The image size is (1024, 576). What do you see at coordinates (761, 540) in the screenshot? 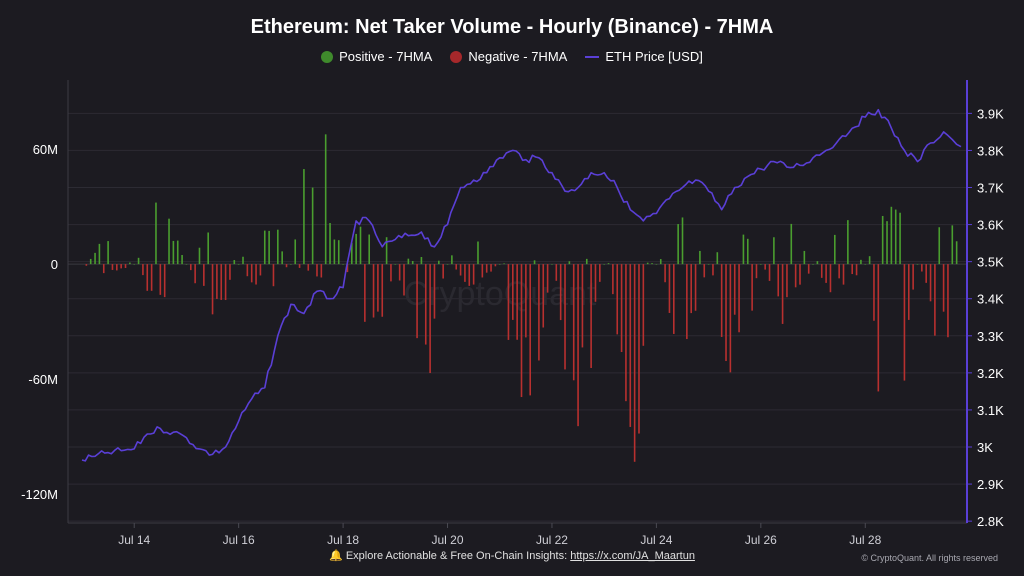
I see `x-tick-label: Jul 26` at bounding box center [761, 540].